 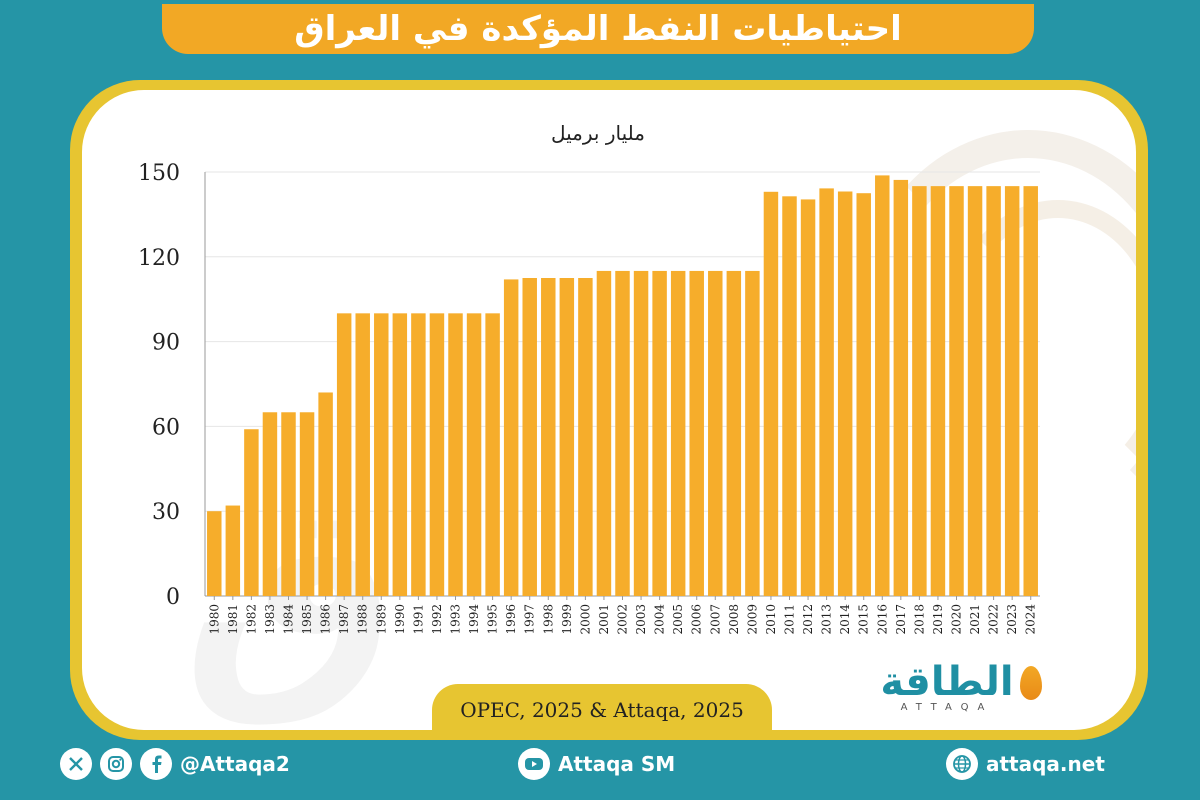 I want to click on x-tick-label: 2020, so click(x=957, y=619).